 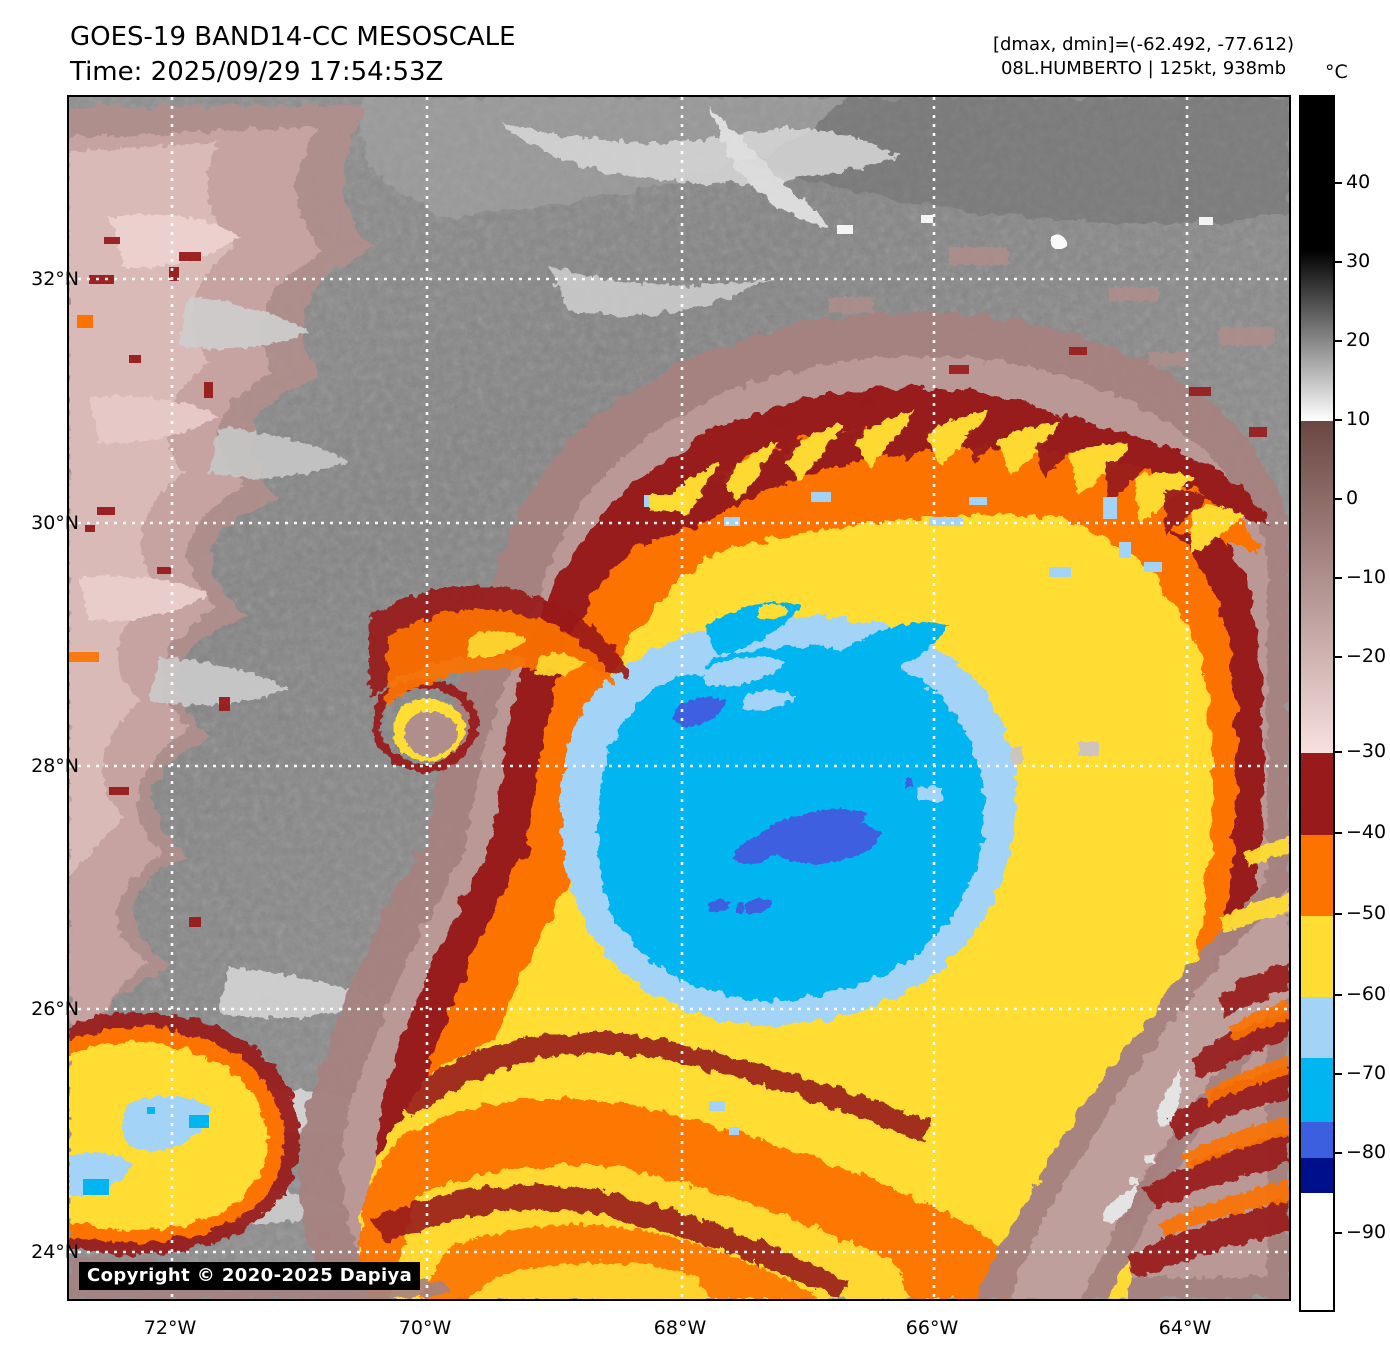 What do you see at coordinates (1366, 1073) in the screenshot?
I see `colorbar-tick-label-11: −70` at bounding box center [1366, 1073].